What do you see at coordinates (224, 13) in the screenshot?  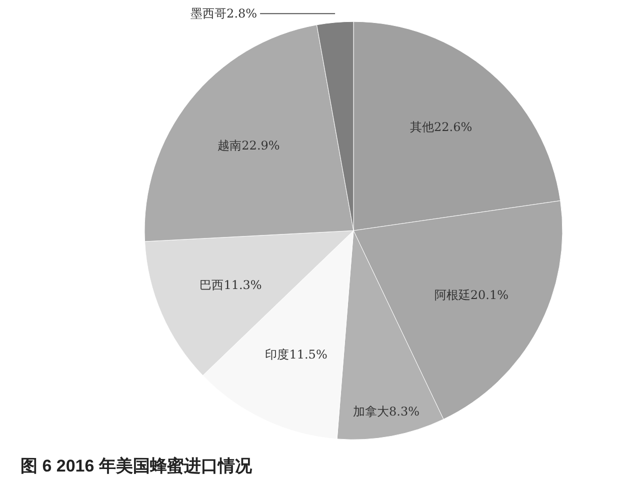 I see `slice-label: 墨西哥2.8%` at bounding box center [224, 13].